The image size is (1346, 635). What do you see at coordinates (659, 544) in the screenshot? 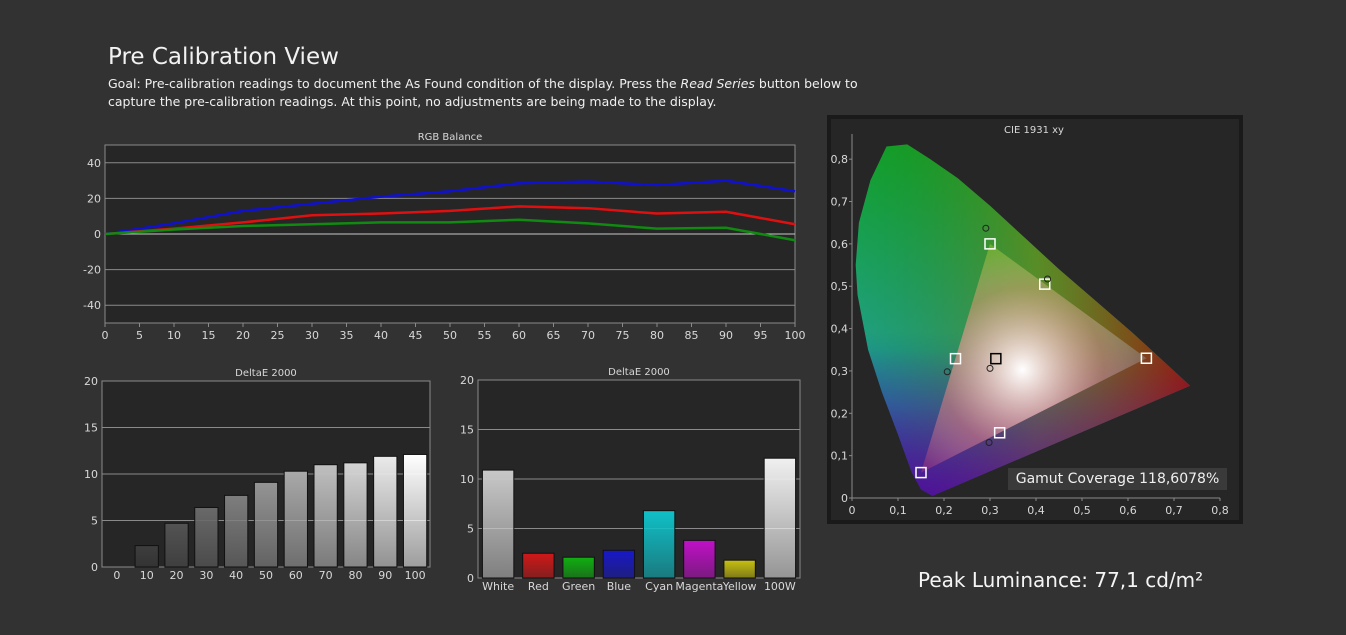
I see `deltae-colors-bar-cyan` at bounding box center [659, 544].